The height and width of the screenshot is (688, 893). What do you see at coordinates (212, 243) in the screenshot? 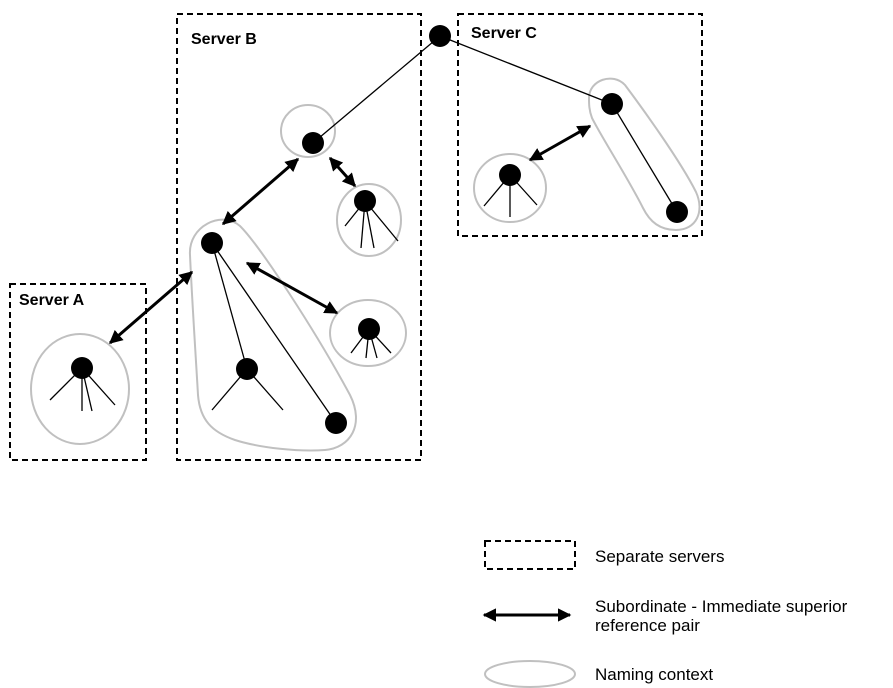
I see `node-b-main` at bounding box center [212, 243].